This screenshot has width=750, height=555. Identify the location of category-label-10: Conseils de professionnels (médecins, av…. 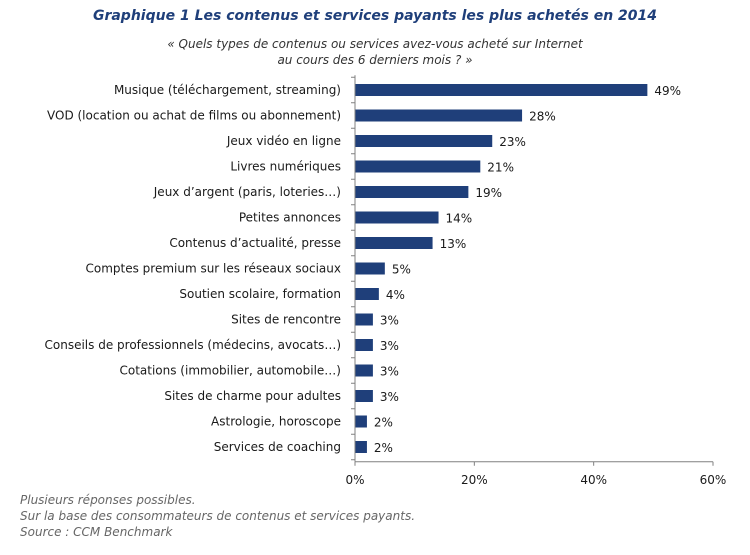
(193, 345).